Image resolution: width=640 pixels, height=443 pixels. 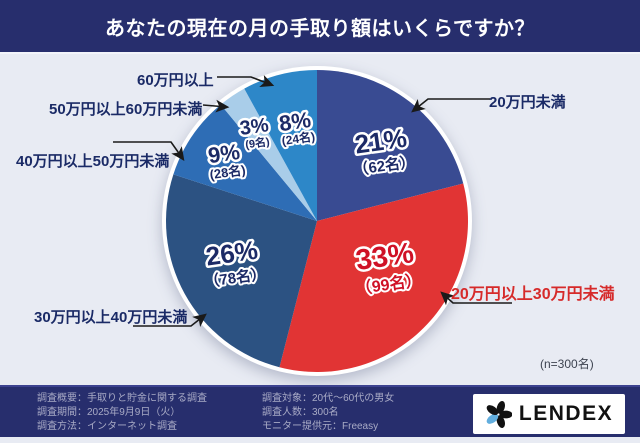 I want to click on leader-line-30-40man, so click(x=170, y=320).